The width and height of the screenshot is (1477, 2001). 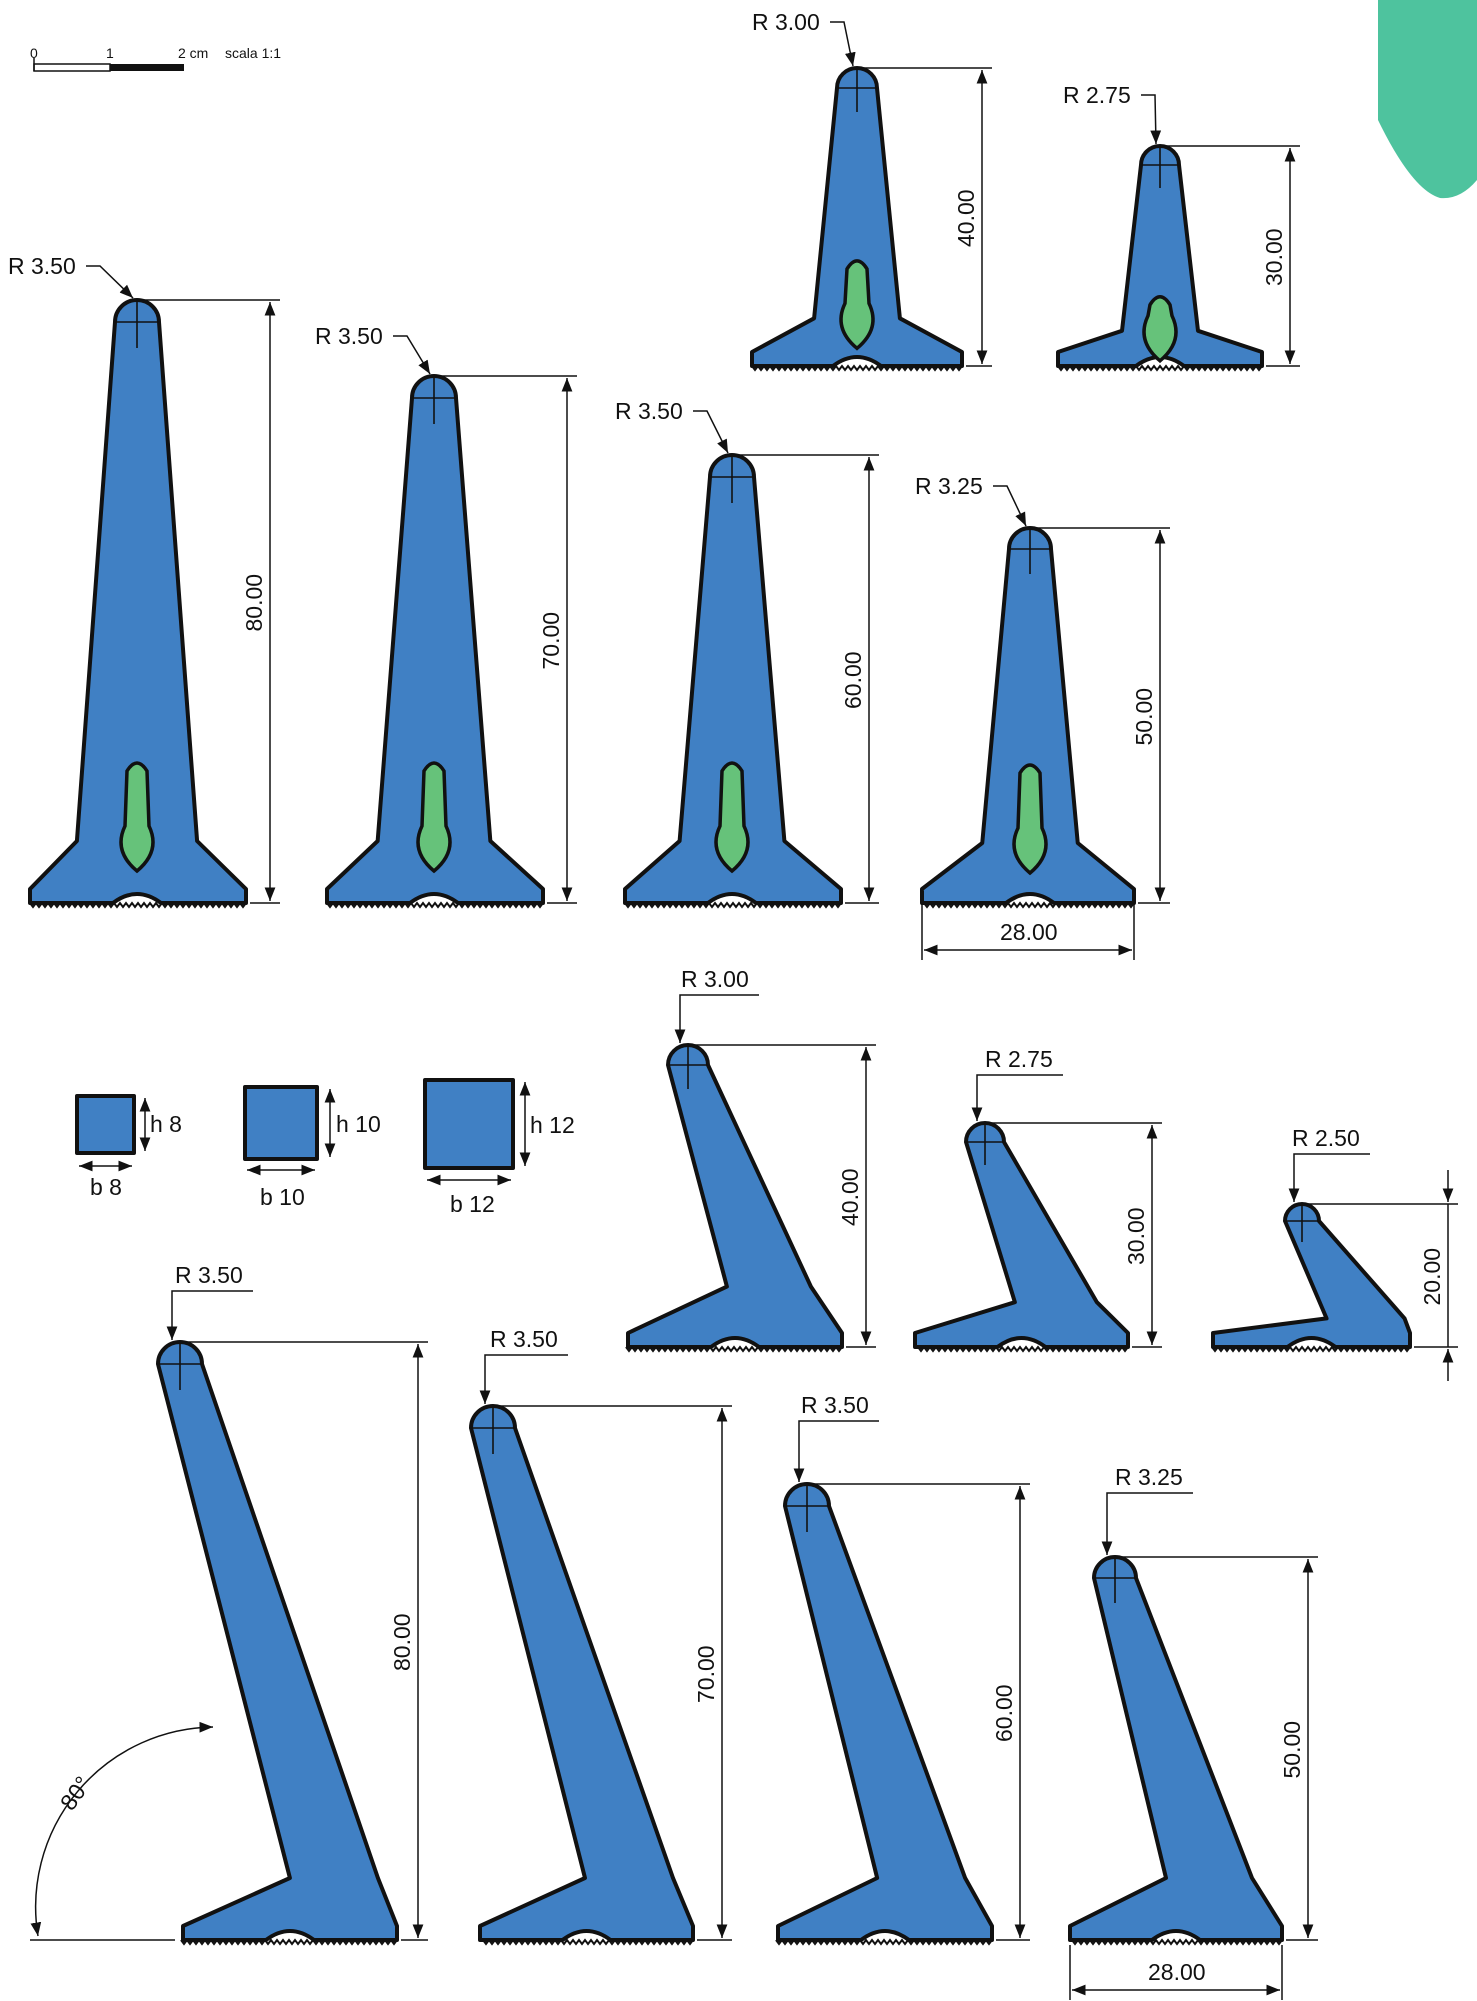 I want to click on angle-annotation: 80°, so click(x=122, y=1831).